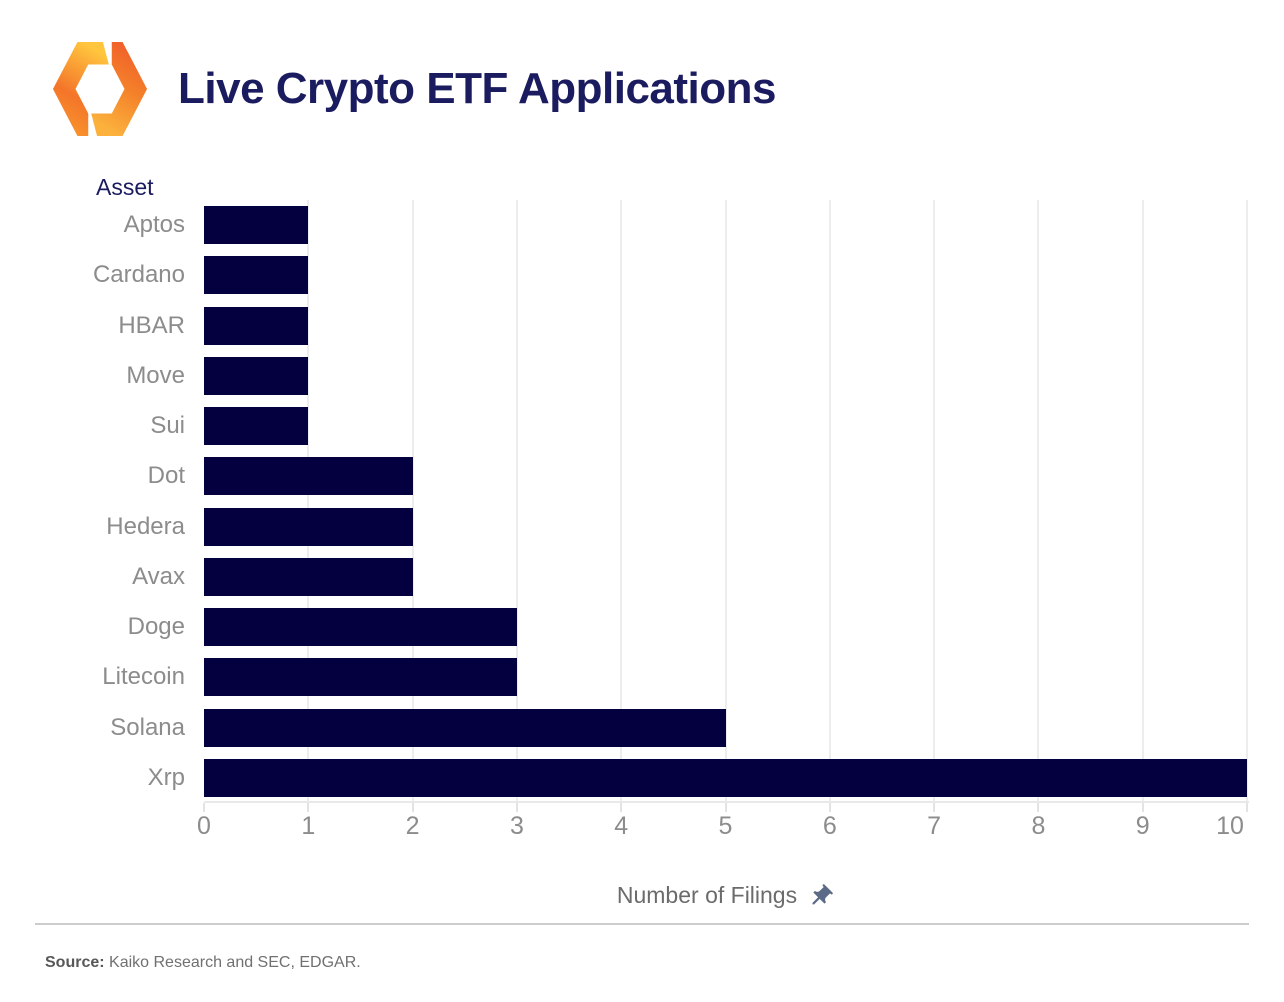  What do you see at coordinates (154, 224) in the screenshot?
I see `y-label-aptos: Aptos` at bounding box center [154, 224].